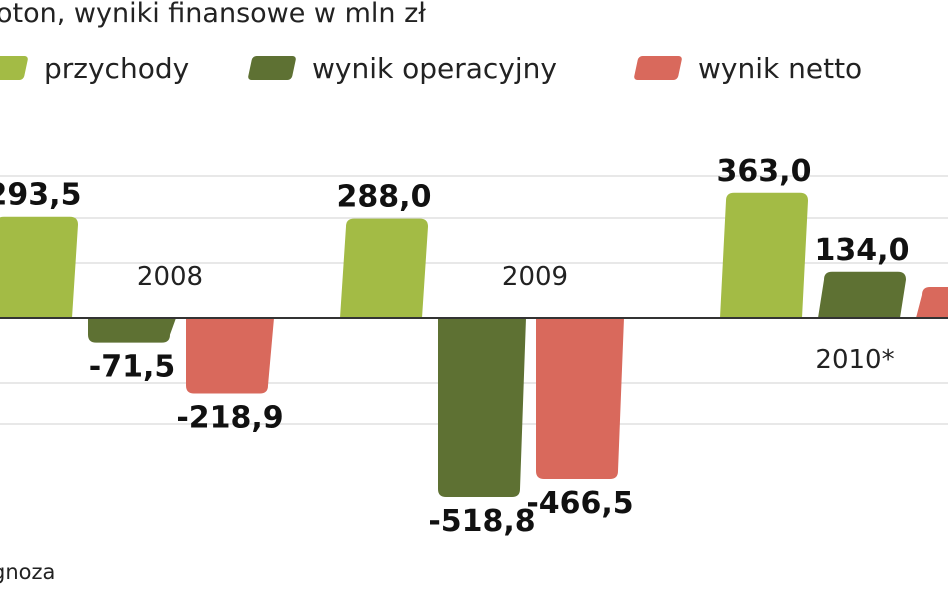  I want to click on value-label-wynik-operacyjny-2: 134,0, so click(862, 250).